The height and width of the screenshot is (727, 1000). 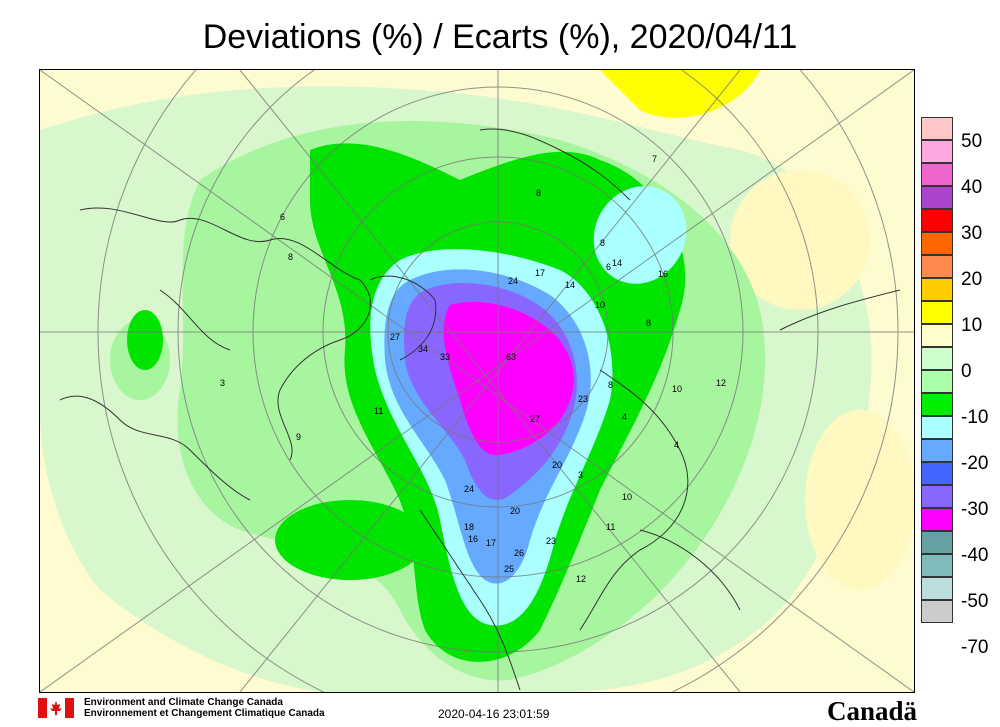 I want to click on station-label: 63, so click(x=511, y=357).